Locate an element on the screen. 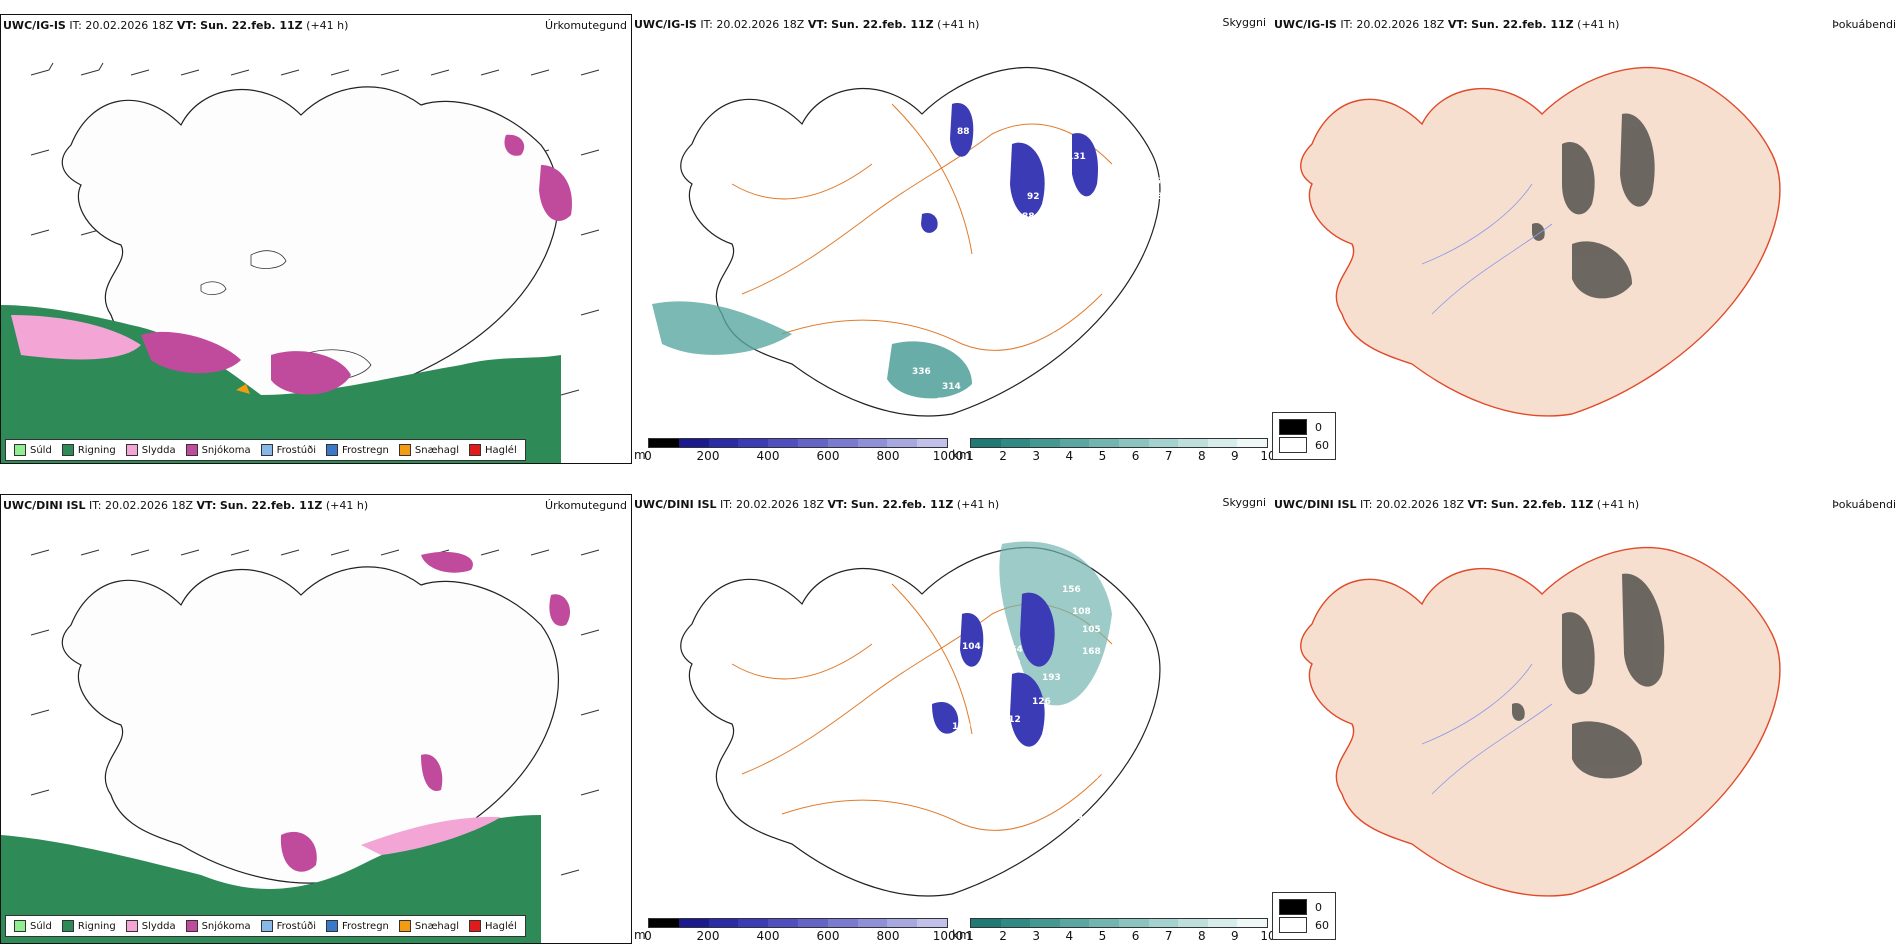 This screenshot has height=950, width=1900. fog-map-bottom is located at coordinates (1540, 721).